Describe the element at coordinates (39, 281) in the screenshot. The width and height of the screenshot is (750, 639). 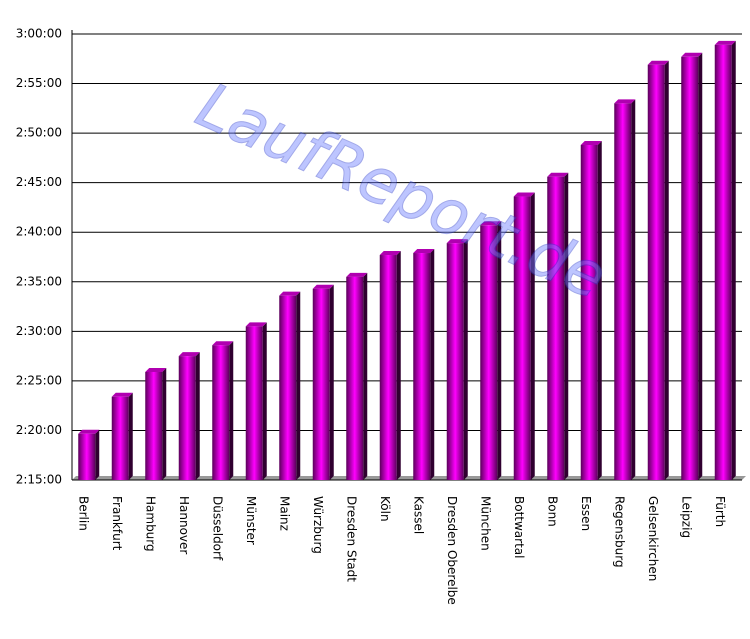
I see `y-tick-label: 2:35:00` at that location.